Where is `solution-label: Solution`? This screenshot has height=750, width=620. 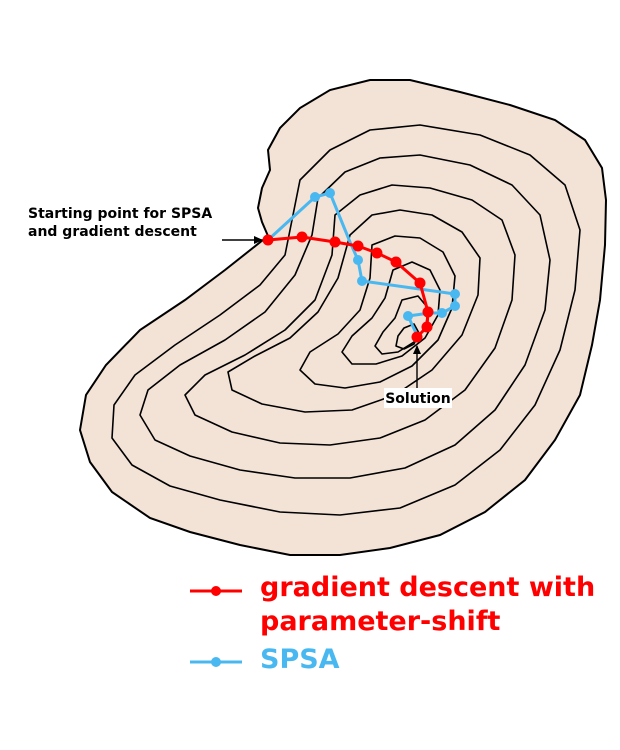 solution-label: Solution is located at coordinates (418, 399).